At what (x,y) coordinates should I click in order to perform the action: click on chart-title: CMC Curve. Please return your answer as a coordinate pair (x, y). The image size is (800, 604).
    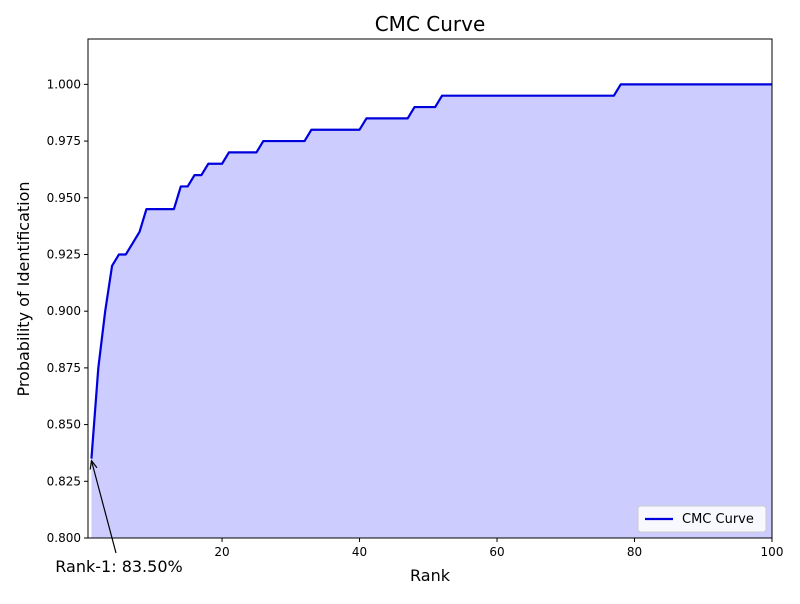
    Looking at the image, I should click on (430, 24).